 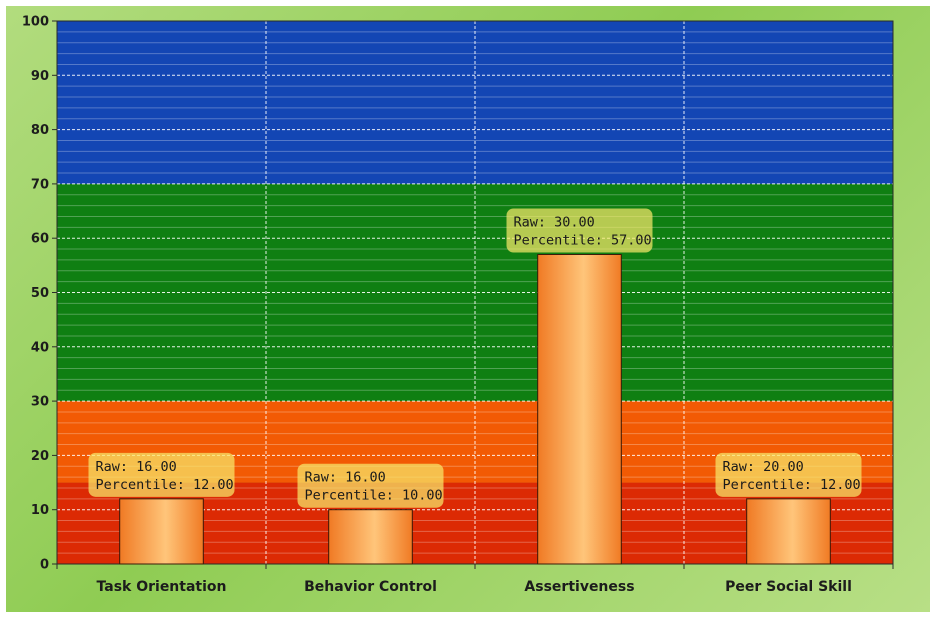 I want to click on y-tick-label: 50, so click(x=40, y=293).